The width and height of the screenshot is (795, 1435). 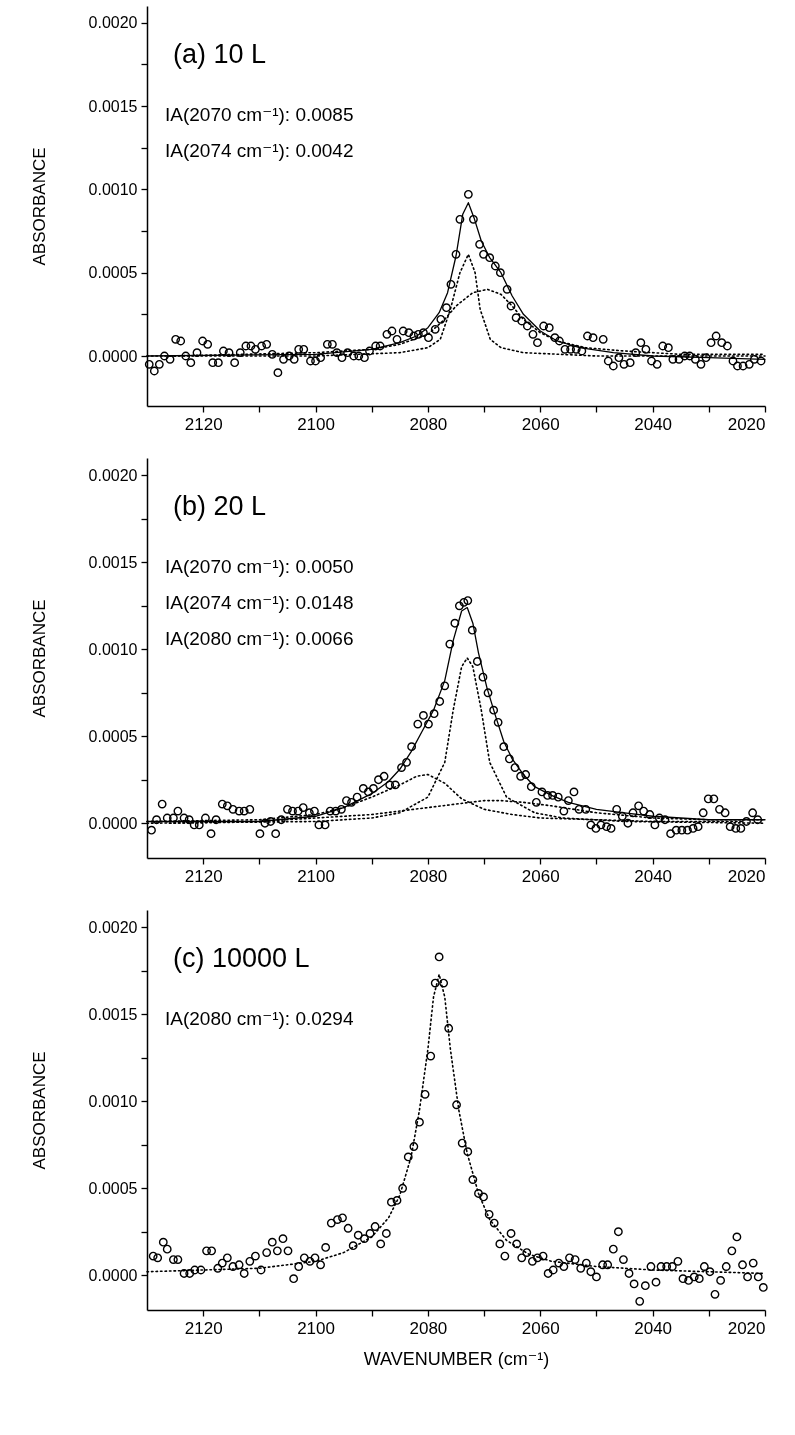 I want to click on text: (c) 10000 L, so click(x=241, y=958).